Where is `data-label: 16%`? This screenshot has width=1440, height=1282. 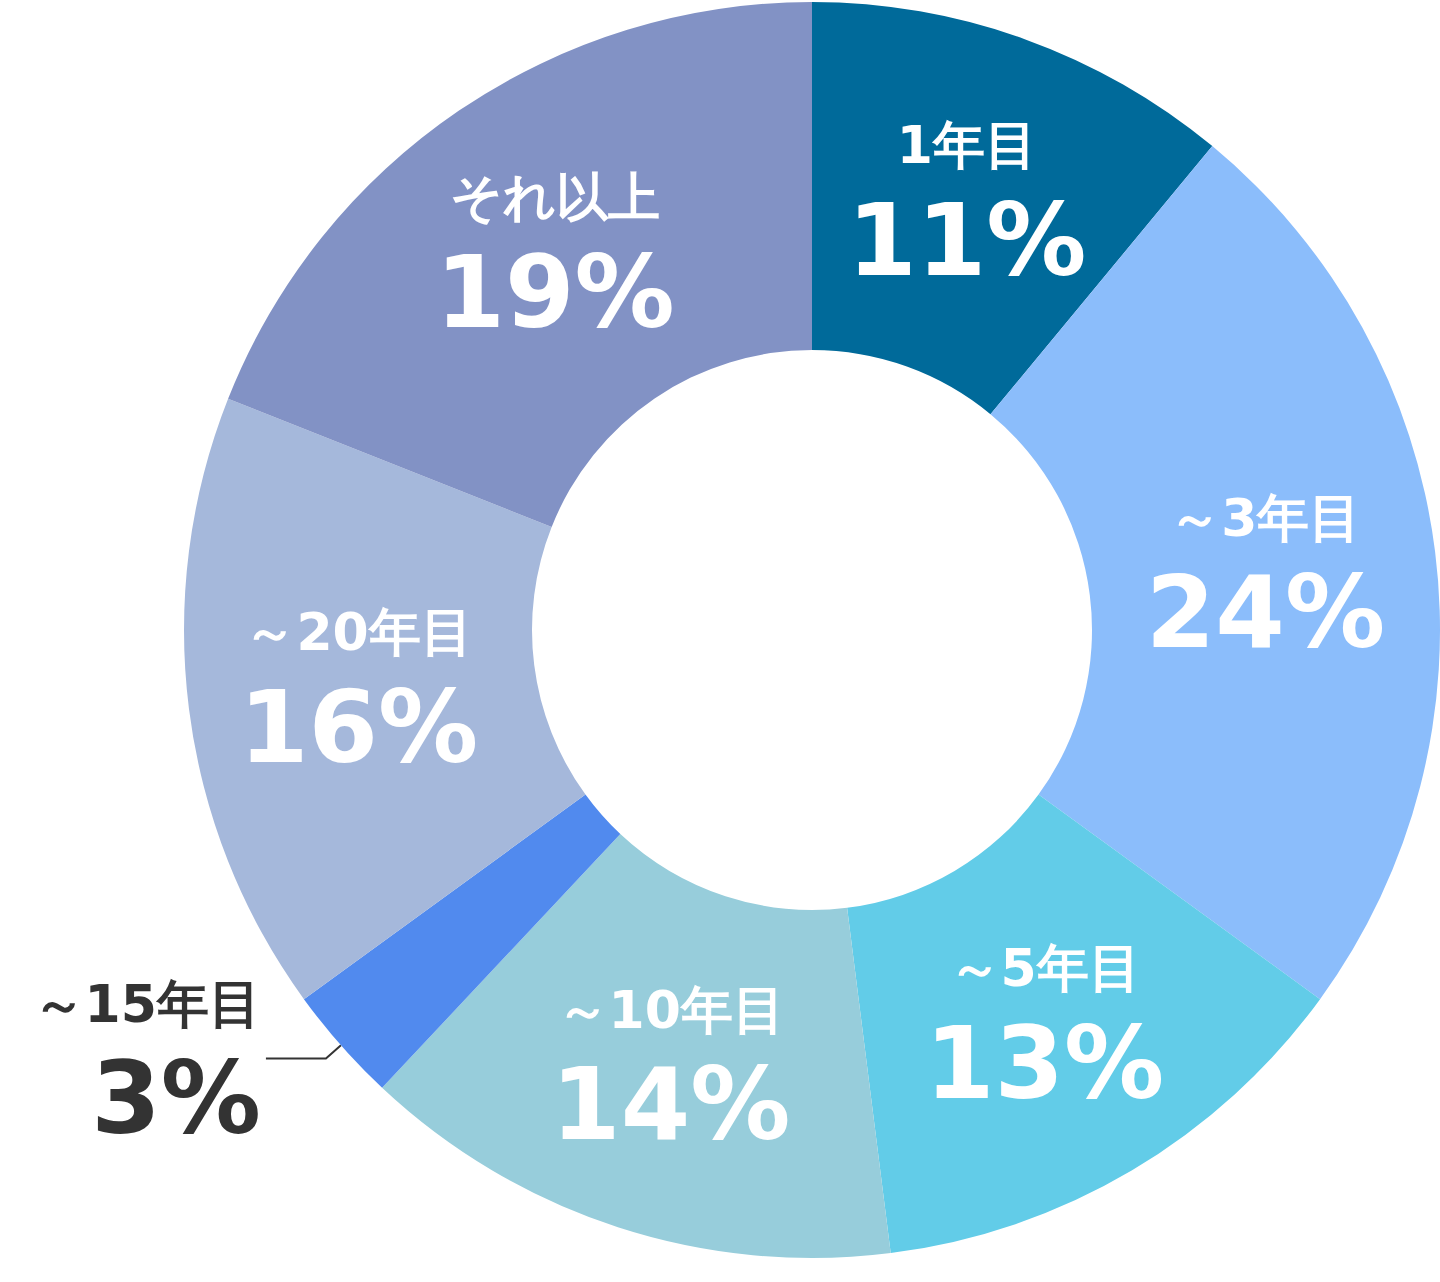 data-label: 16% is located at coordinates (358, 727).